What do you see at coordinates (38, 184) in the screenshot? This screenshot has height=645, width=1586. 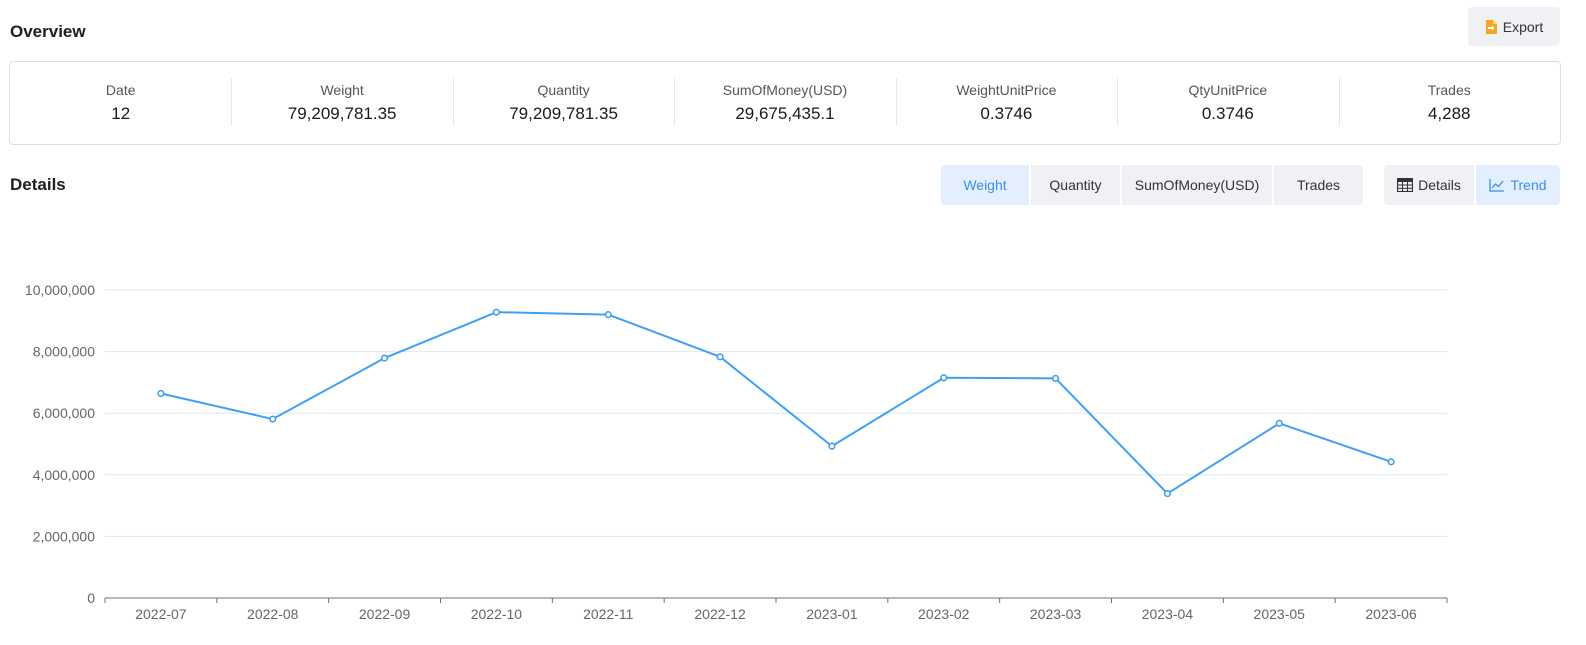 I see `details-title: Details` at bounding box center [38, 184].